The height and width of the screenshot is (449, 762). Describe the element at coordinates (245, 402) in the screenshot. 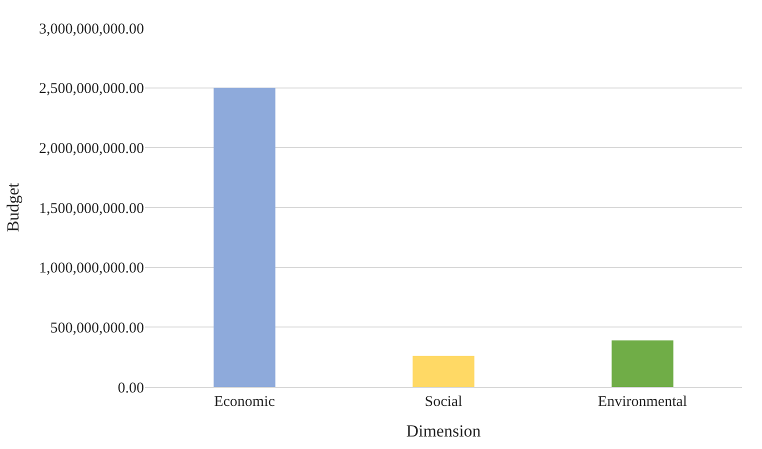

I see `x-tick-label: Economic` at that location.